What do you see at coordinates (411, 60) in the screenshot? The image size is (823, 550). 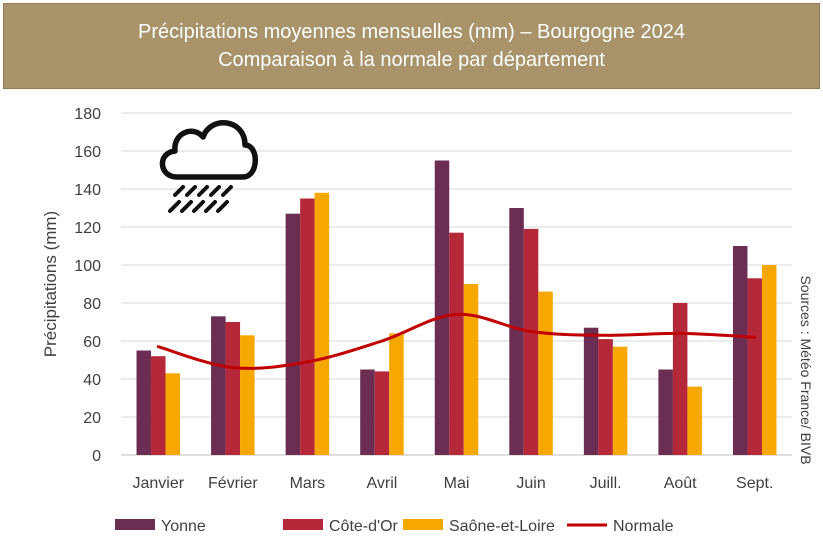 I see `chart-subtitle: Comparaison à la normale par département` at bounding box center [411, 60].